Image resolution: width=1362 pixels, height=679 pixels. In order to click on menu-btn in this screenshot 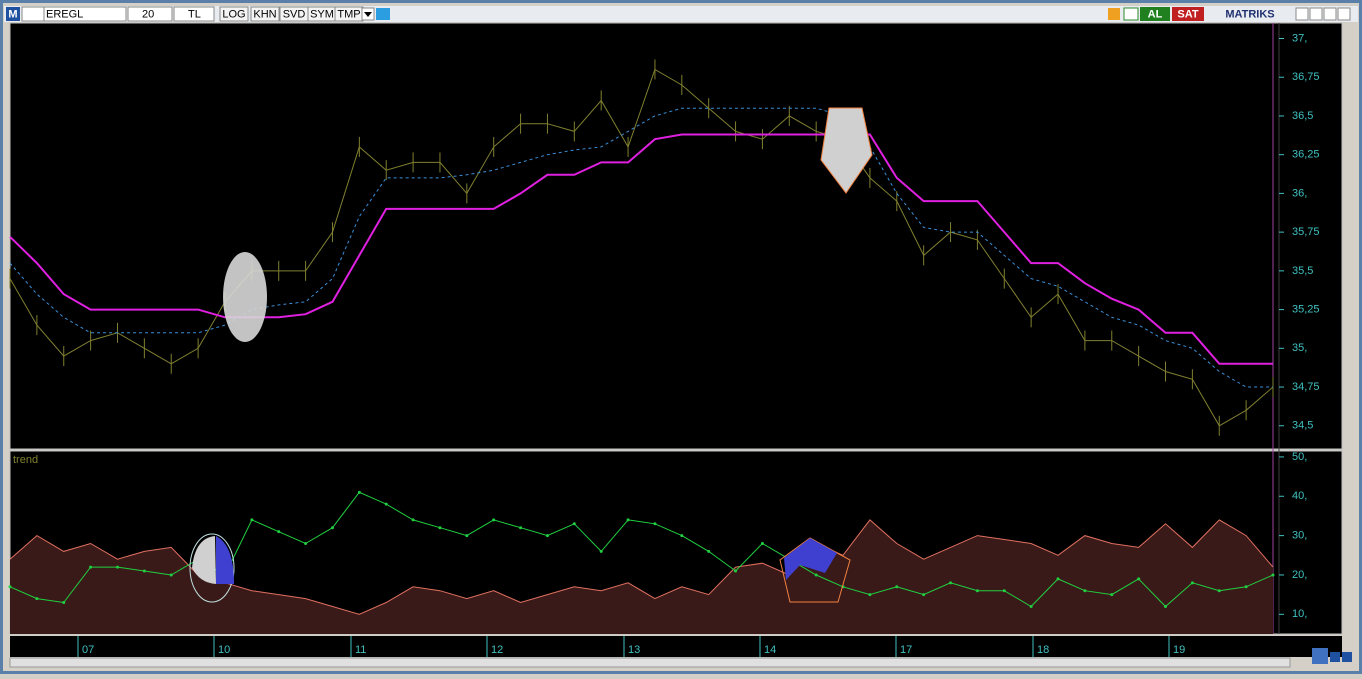, I will do `click(1302, 14)`.